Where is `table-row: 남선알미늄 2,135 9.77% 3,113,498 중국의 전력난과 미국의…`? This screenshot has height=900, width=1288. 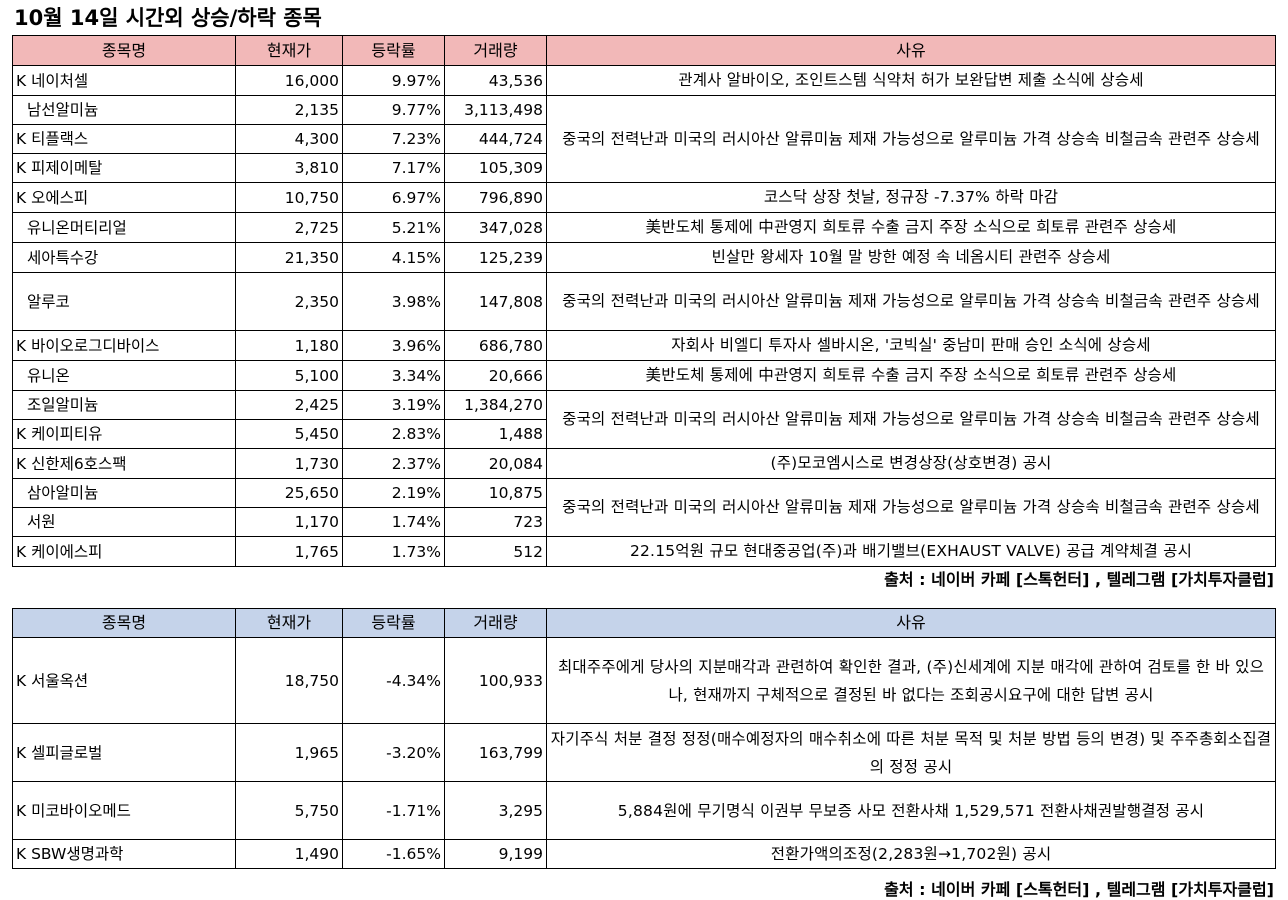
table-row: 남선알미늄 2,135 9.77% 3,113,498 중국의 전력난과 미국의… is located at coordinates (644, 139).